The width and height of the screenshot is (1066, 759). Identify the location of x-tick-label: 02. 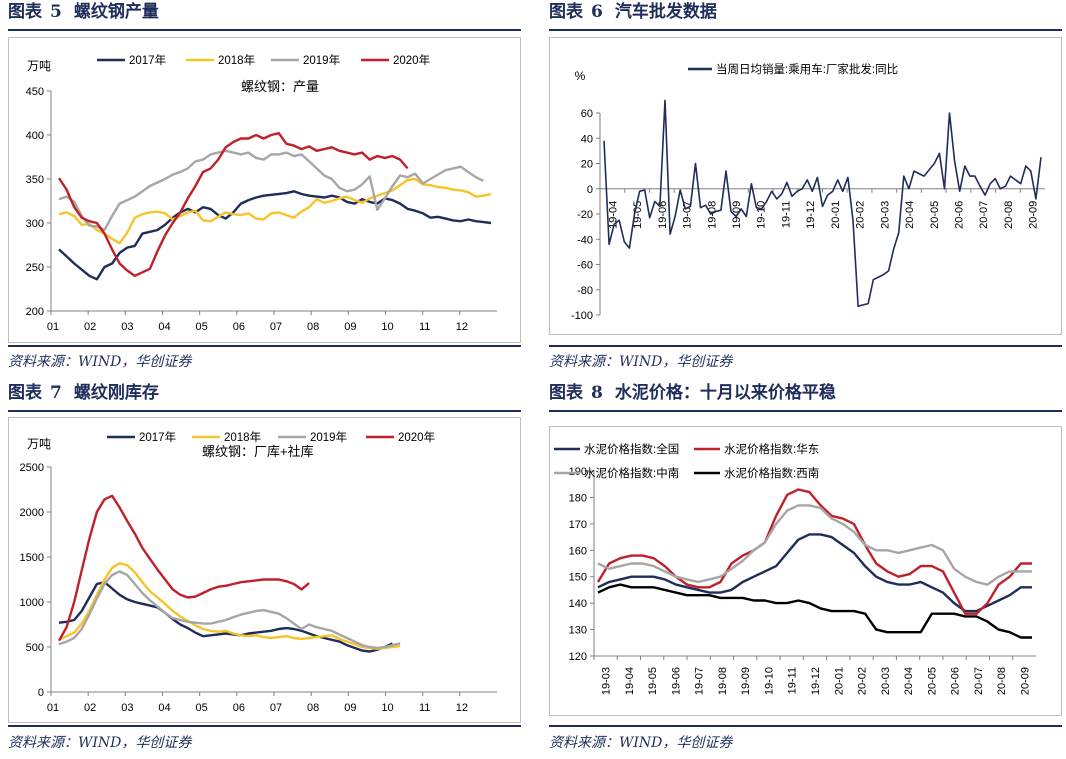
(90, 327).